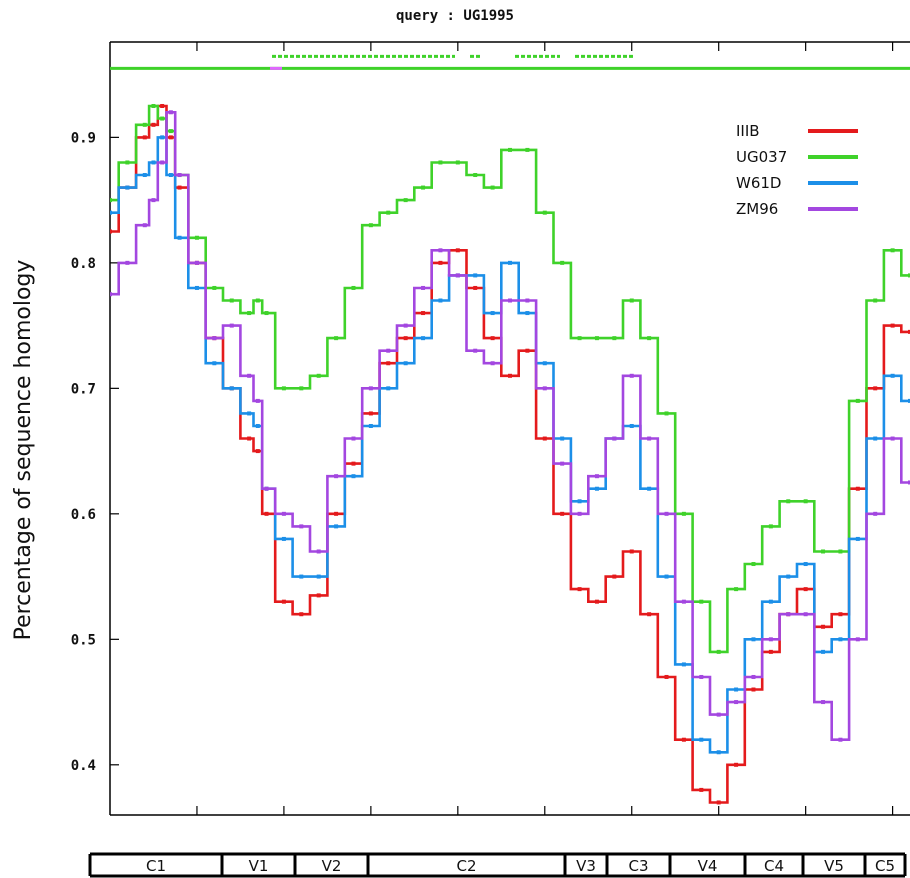 The width and height of the screenshot is (910, 878). What do you see at coordinates (83, 264) in the screenshot?
I see `y-tick-label-1: 0.8` at bounding box center [83, 264].